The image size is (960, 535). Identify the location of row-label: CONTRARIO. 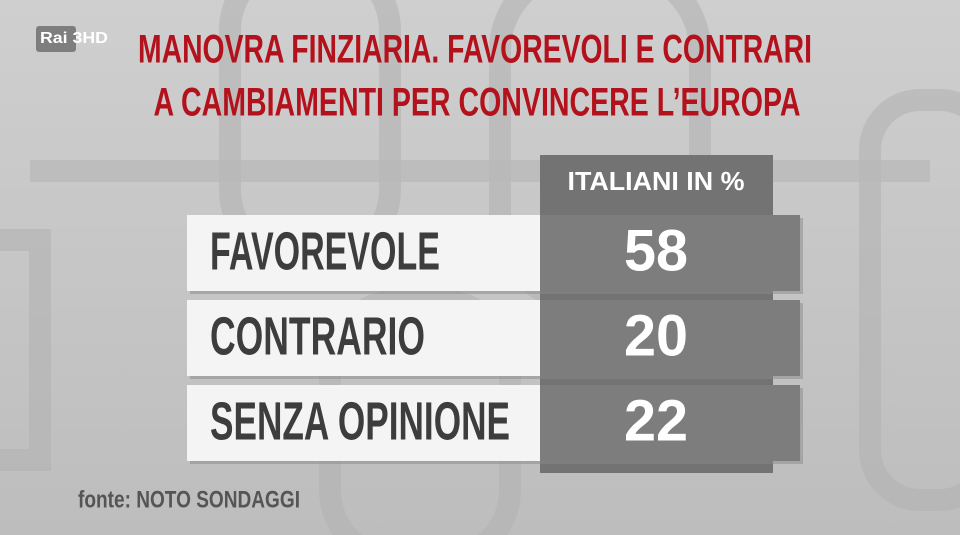
(317, 336).